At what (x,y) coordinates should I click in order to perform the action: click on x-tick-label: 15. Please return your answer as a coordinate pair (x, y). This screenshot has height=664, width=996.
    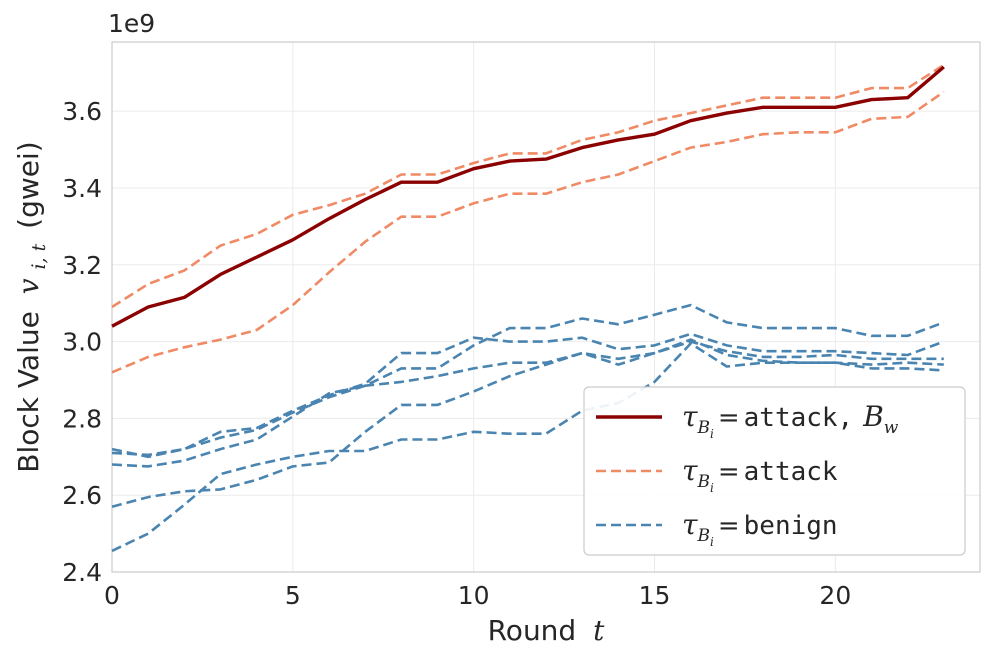
    Looking at the image, I should click on (655, 595).